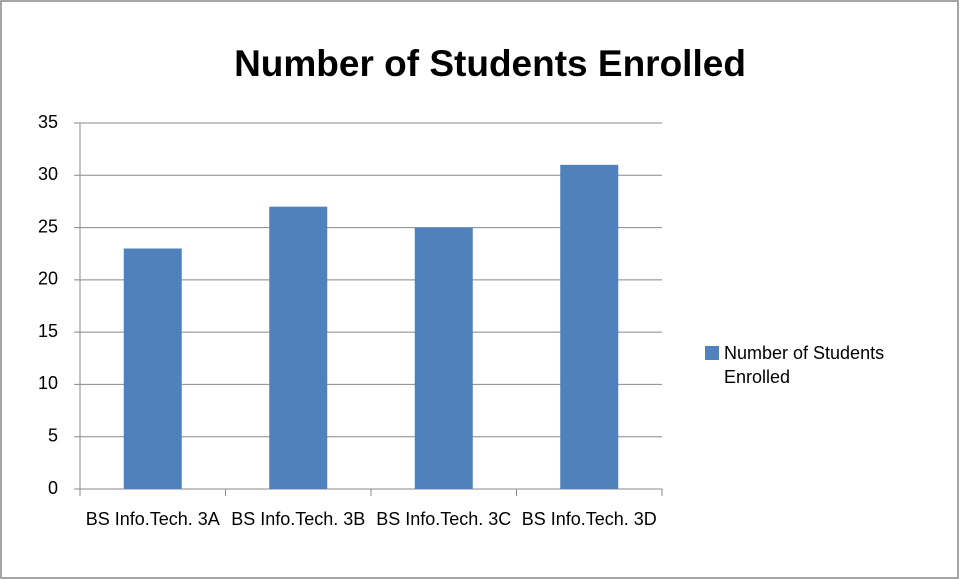 The width and height of the screenshot is (960, 580). I want to click on x-tick-label: BS Info.Tech. 3A, so click(152, 519).